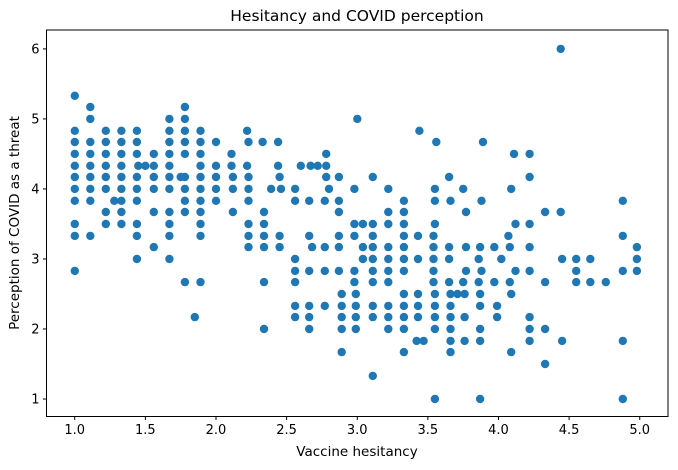  I want to click on x-tick-label: 2.0, so click(216, 430).